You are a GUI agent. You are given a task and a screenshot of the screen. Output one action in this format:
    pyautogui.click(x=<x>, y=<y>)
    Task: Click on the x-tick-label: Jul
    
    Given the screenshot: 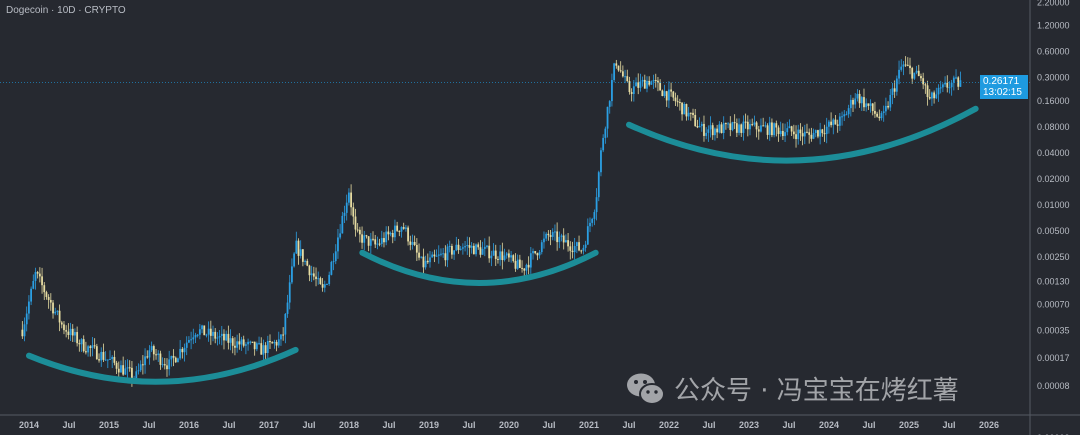 What is the action you would take?
    pyautogui.click(x=228, y=425)
    